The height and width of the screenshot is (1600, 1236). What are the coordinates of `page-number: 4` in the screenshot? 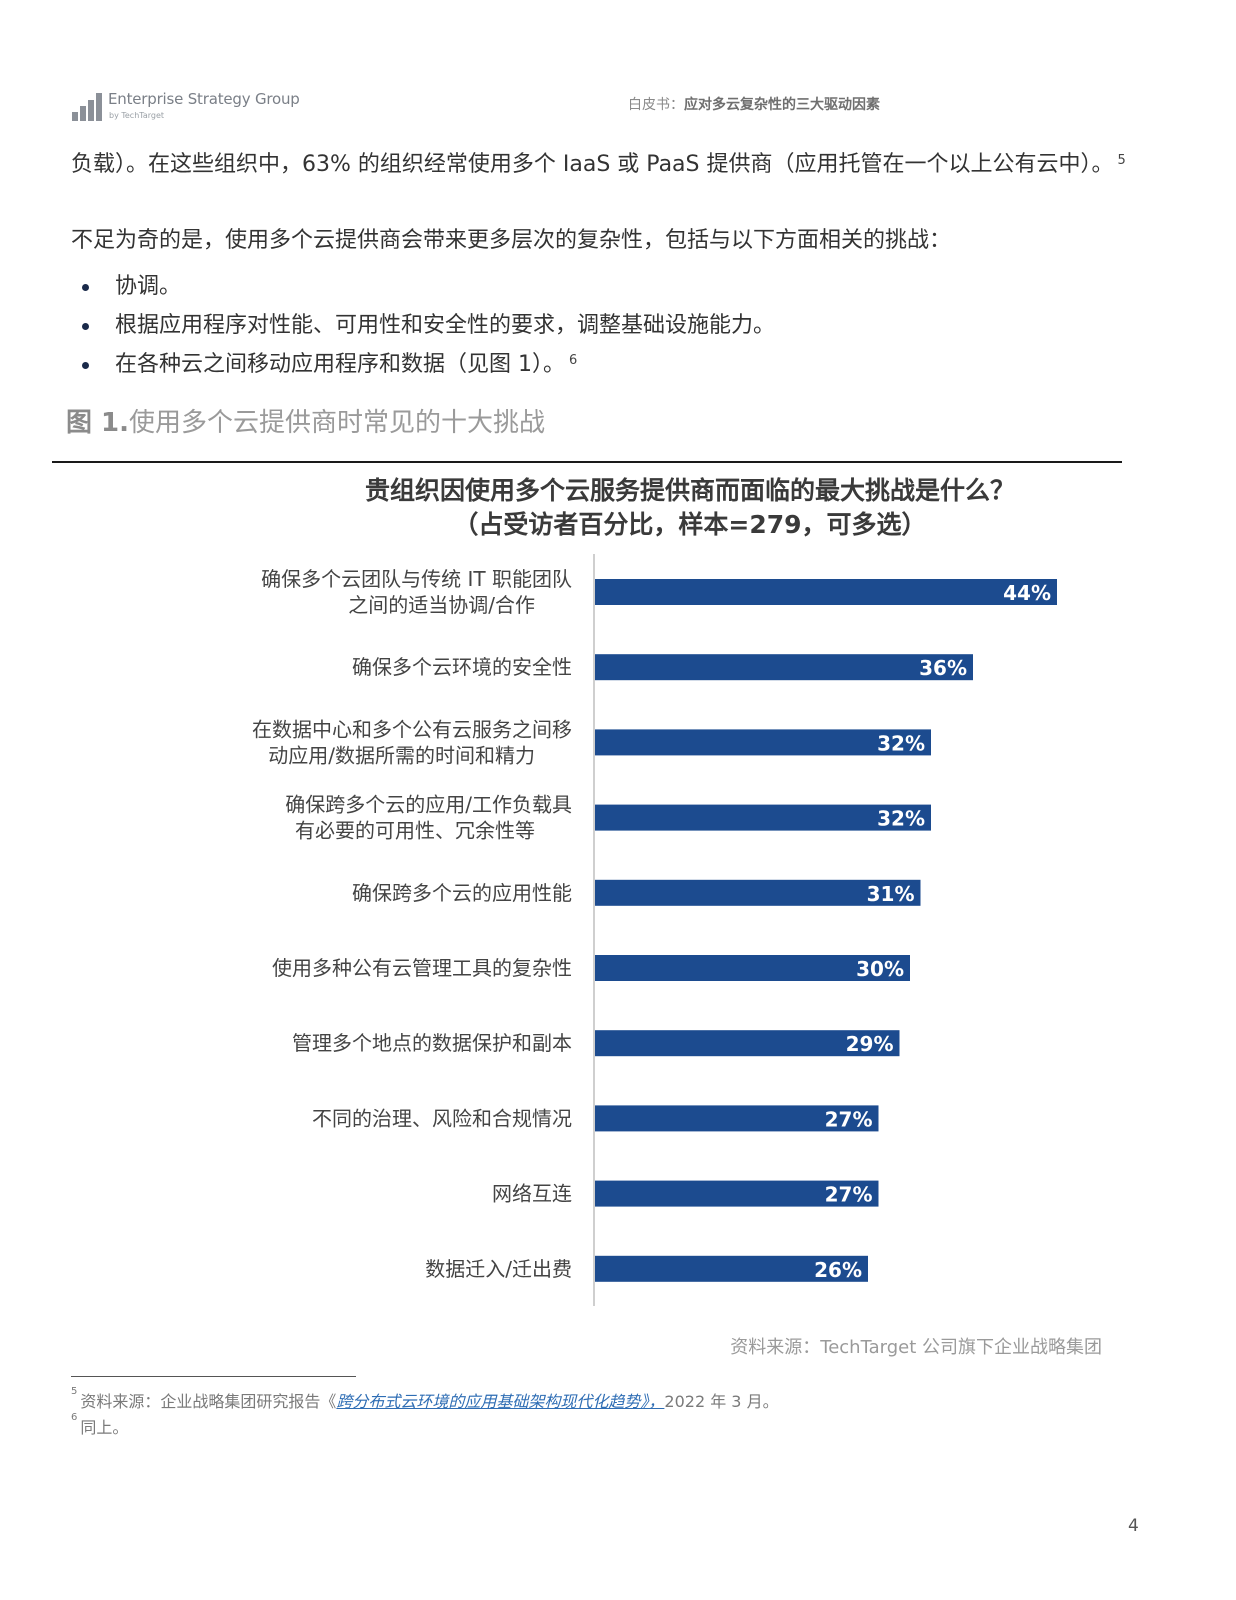 It's located at (1133, 1526).